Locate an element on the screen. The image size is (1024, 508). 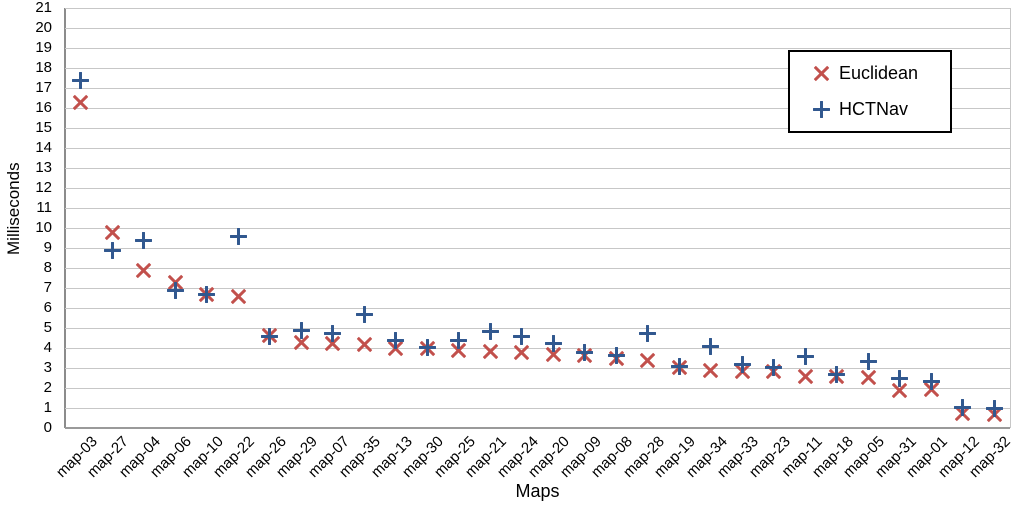
y-tick-label-3: 3 is located at coordinates (47, 367).